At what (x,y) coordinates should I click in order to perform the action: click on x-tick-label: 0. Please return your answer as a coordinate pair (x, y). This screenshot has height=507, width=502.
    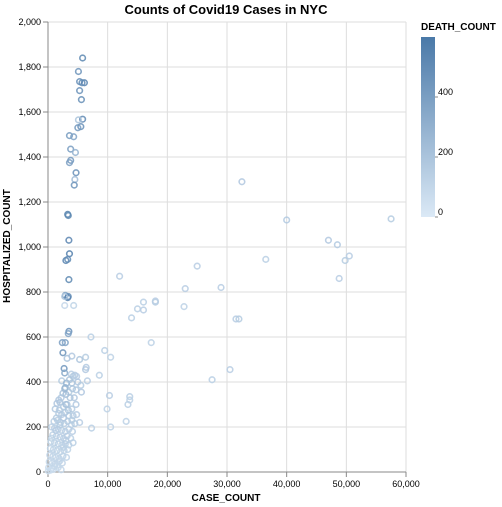
    Looking at the image, I should click on (47, 484).